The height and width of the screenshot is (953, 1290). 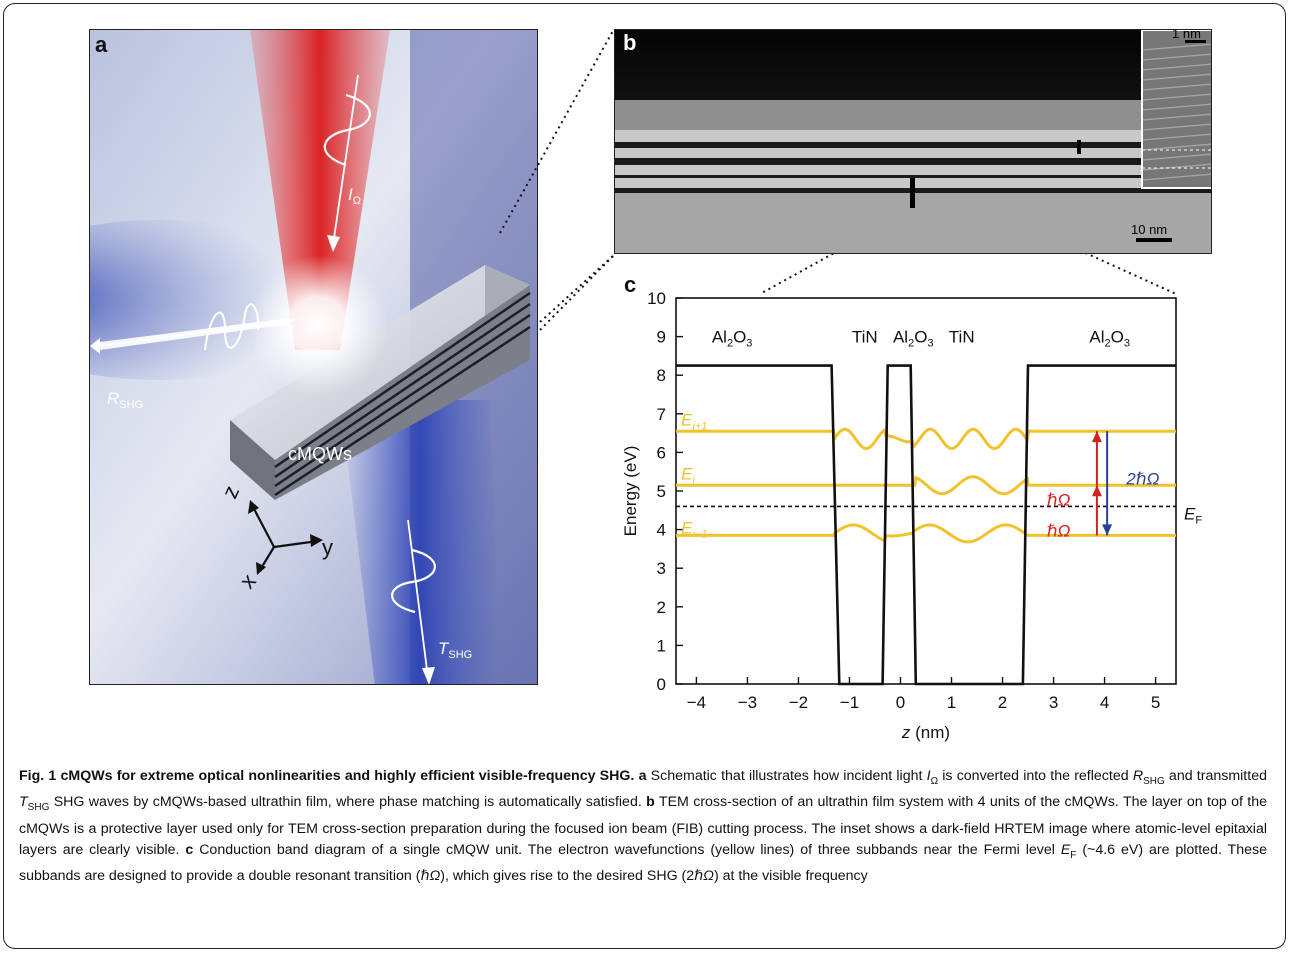 I want to click on region-label-5: Al2O3, so click(x=1109, y=339).